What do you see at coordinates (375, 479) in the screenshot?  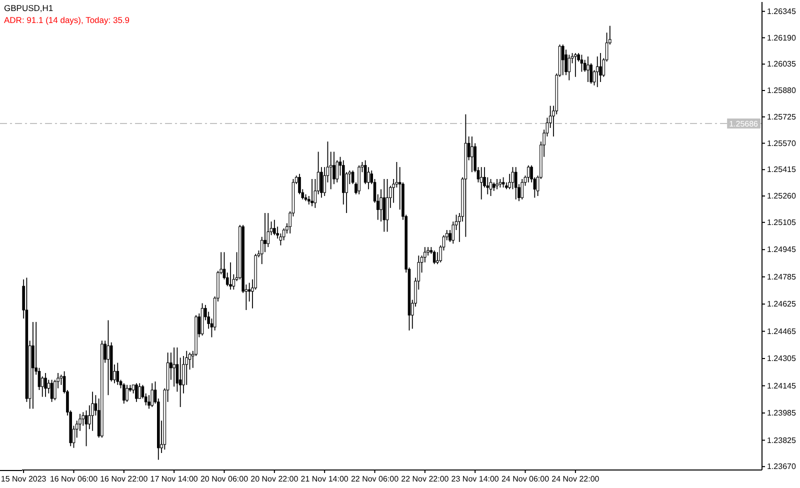 I see `x-tick-label: 22 Nov 06:00` at bounding box center [375, 479].